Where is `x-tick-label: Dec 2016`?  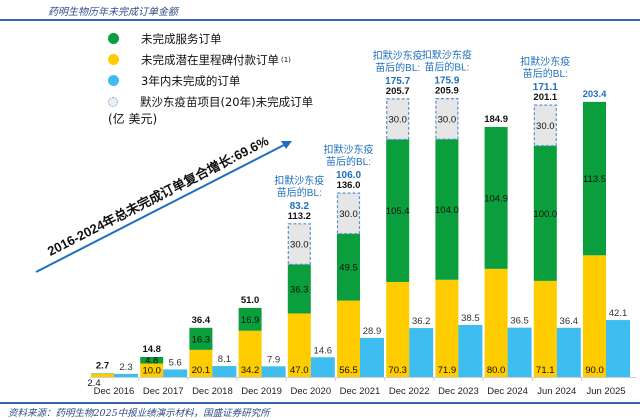 x-tick-label: Dec 2016 is located at coordinates (114, 391).